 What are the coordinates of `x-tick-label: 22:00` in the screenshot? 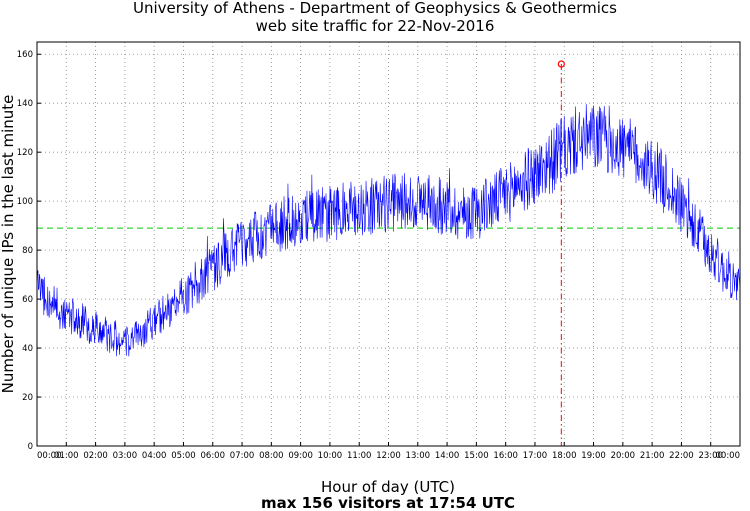 It's located at (681, 456).